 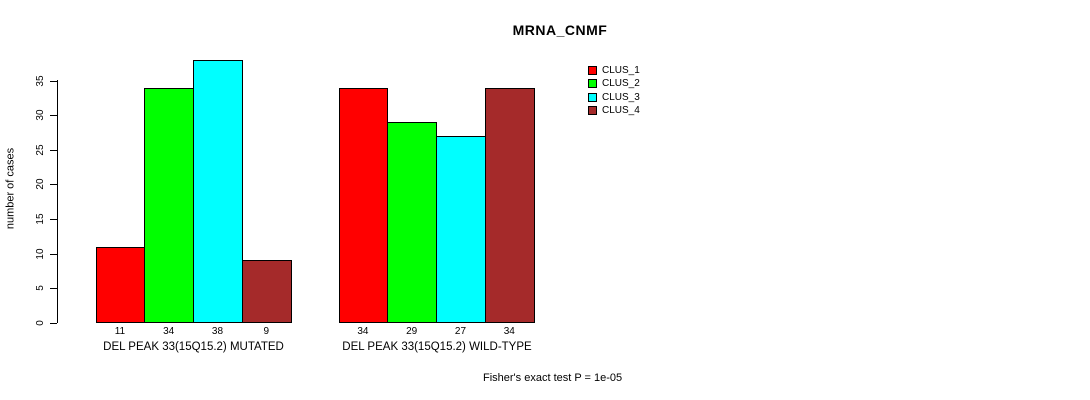 What do you see at coordinates (621, 111) in the screenshot?
I see `legend-label: CLUS_4` at bounding box center [621, 111].